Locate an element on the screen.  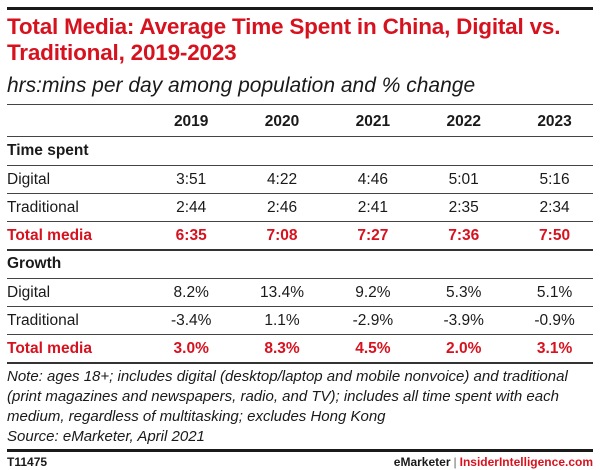
cell: -3.9% is located at coordinates (463, 320).